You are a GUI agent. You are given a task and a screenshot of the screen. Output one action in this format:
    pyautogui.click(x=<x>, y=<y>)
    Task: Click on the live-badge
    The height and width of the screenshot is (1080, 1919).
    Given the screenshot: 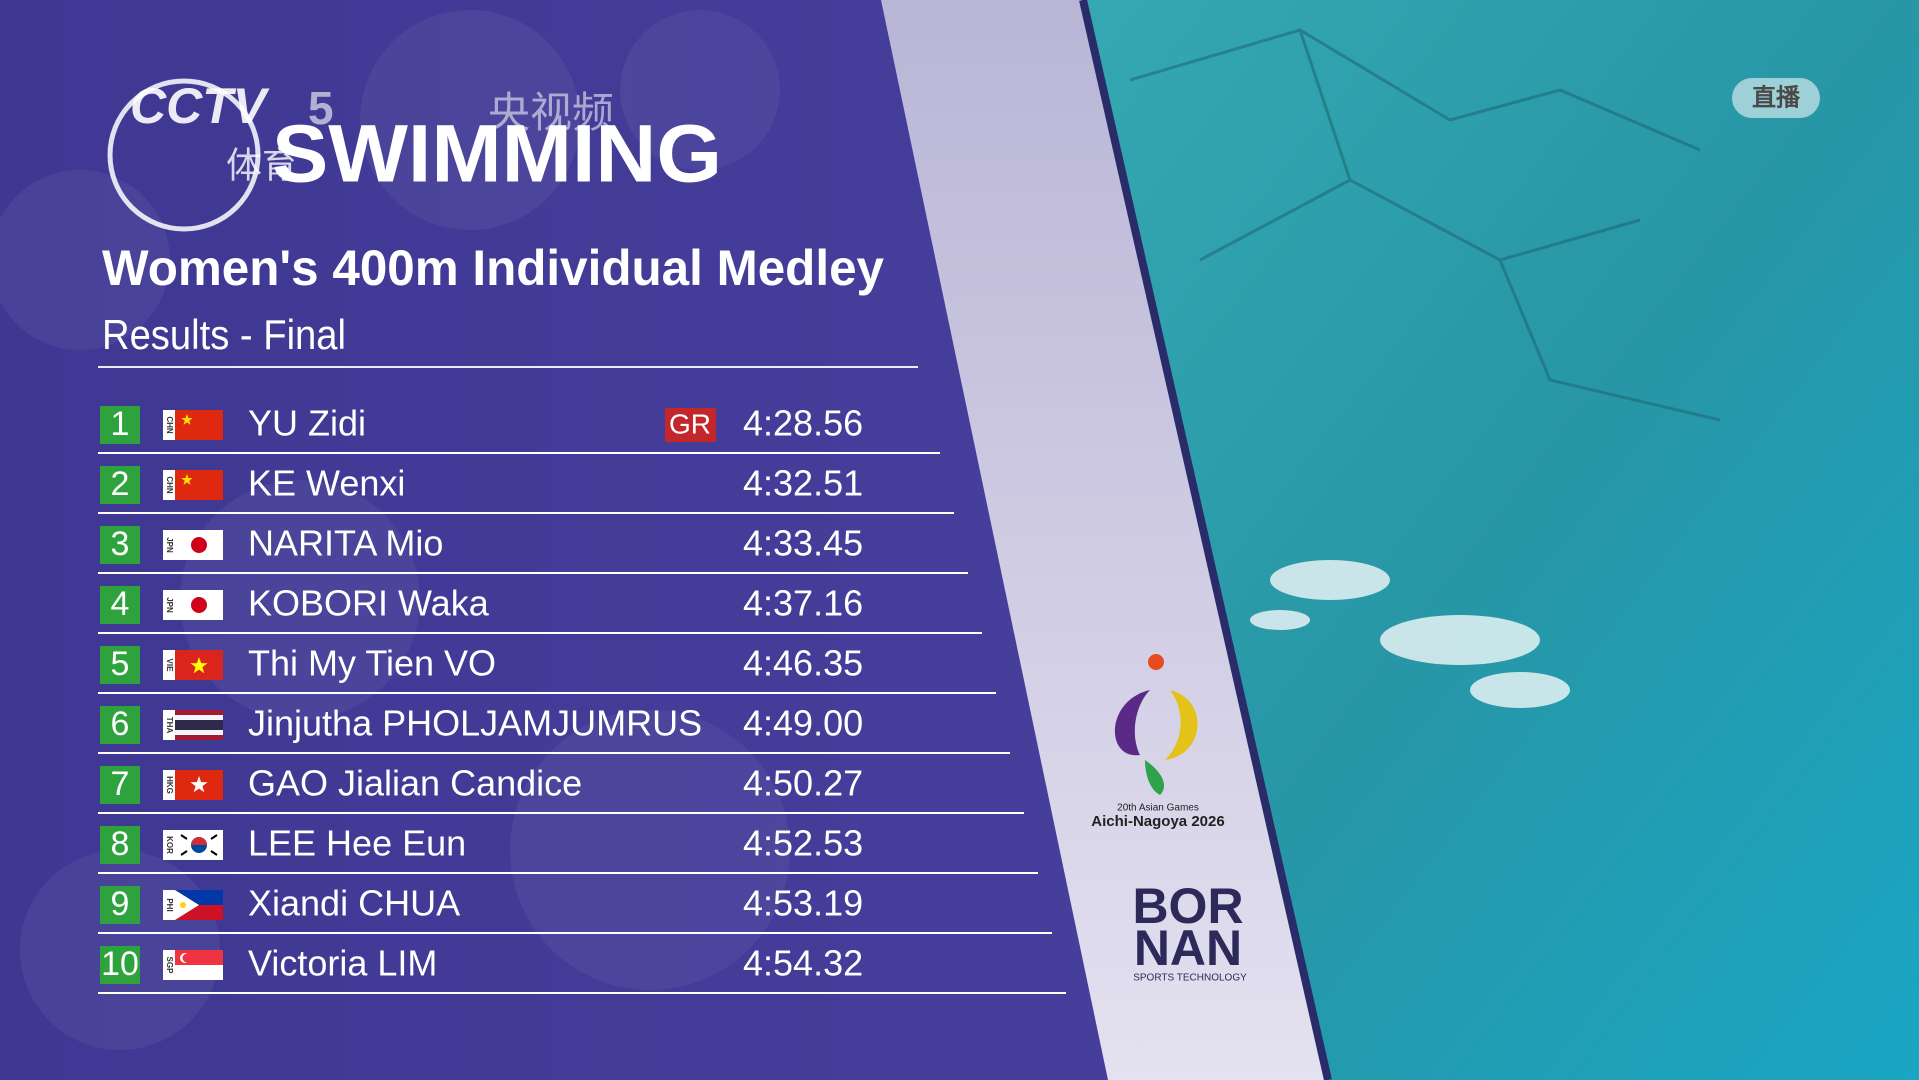 What is the action you would take?
    pyautogui.click(x=1776, y=98)
    